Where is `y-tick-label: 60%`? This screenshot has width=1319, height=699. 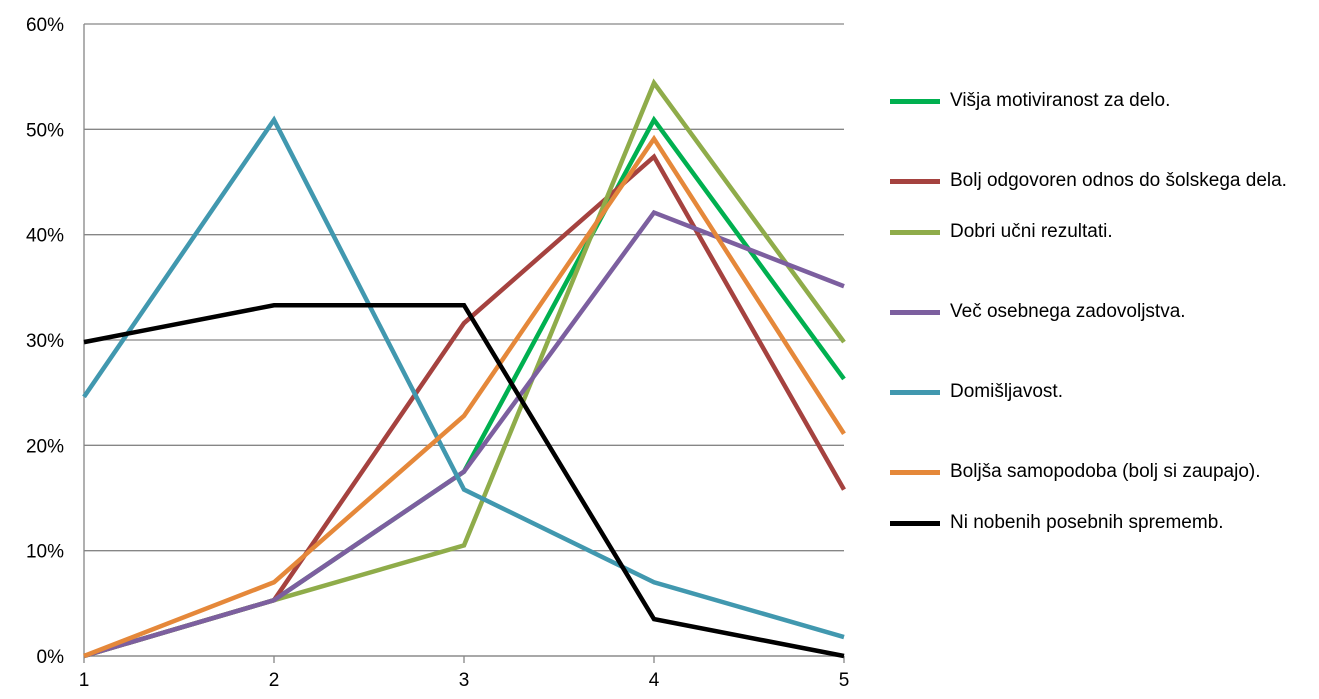 y-tick-label: 60% is located at coordinates (45, 25).